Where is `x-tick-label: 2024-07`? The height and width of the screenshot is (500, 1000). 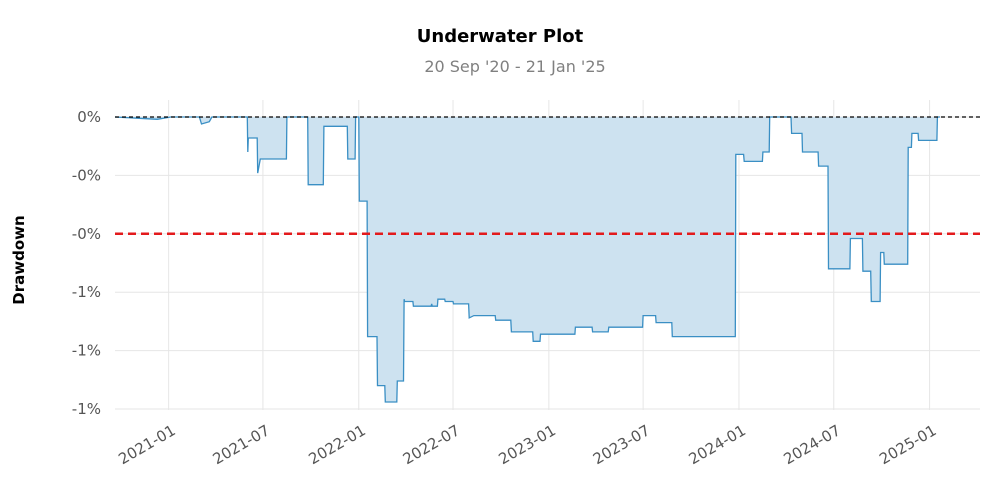
x-tick-label: 2024-07 is located at coordinates (811, 444).